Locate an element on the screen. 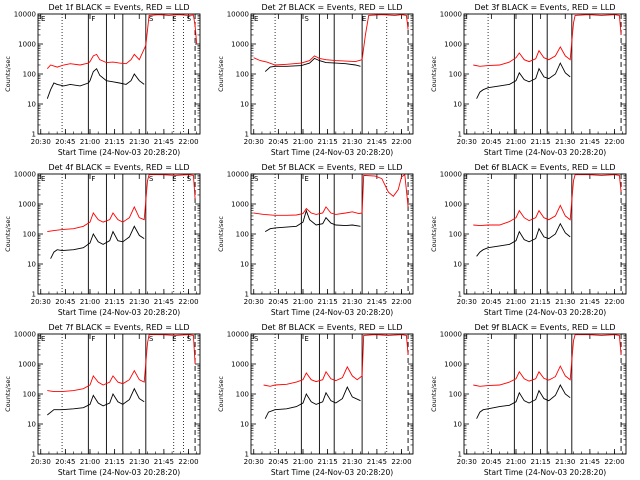  chart-title: Det 1f BLACK = Events, RED = LLD is located at coordinates (118, 7).